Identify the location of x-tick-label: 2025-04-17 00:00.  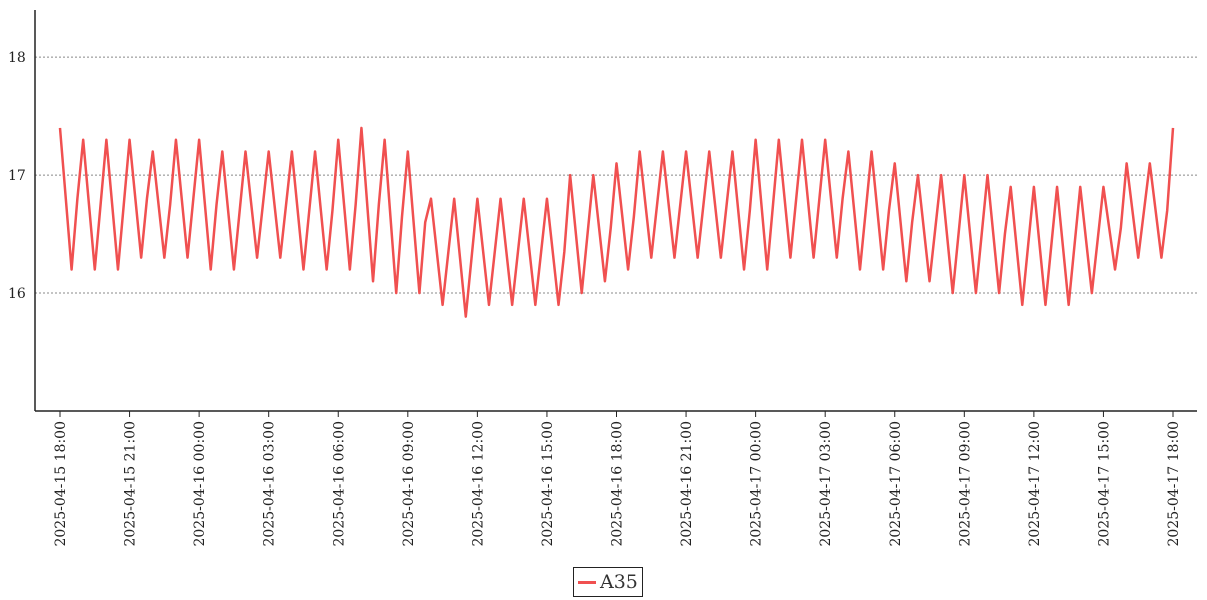
(757, 484).